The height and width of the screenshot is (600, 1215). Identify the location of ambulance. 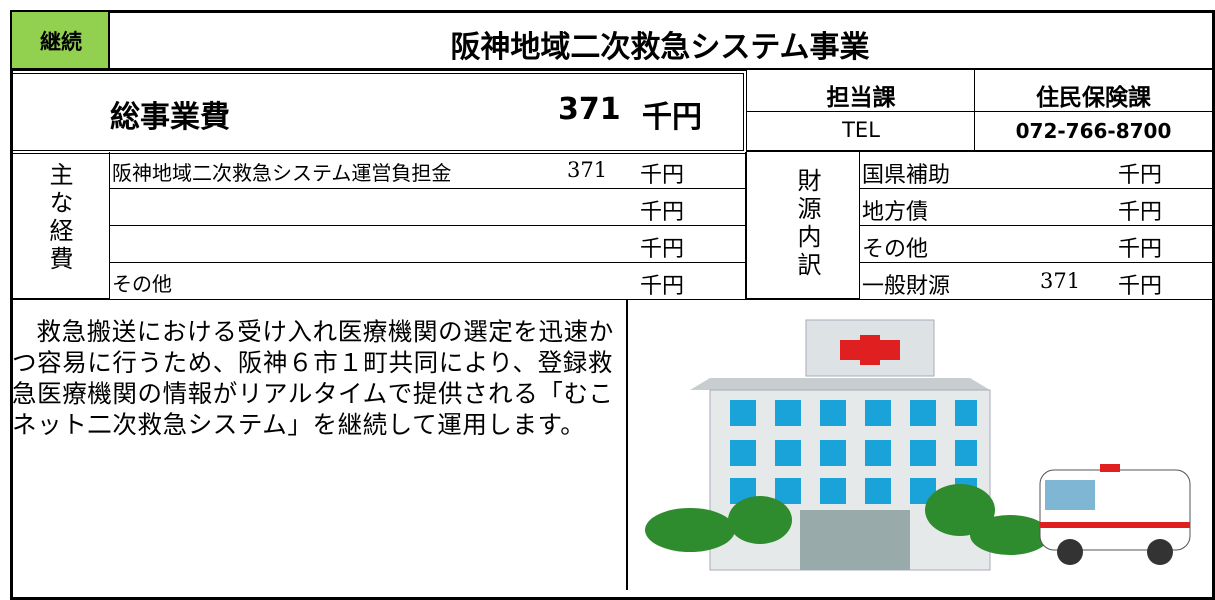
(1115, 514).